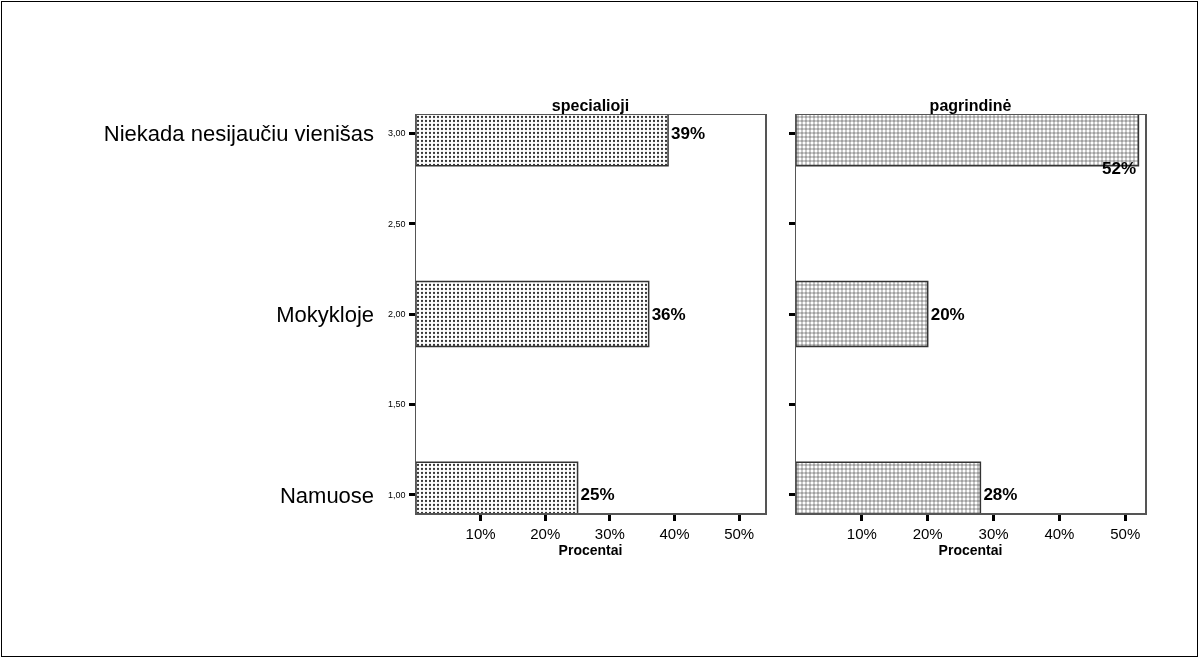 This screenshot has height=658, width=1199. Describe the element at coordinates (327, 495) in the screenshot. I see `y-tick-label: Namuose` at that location.